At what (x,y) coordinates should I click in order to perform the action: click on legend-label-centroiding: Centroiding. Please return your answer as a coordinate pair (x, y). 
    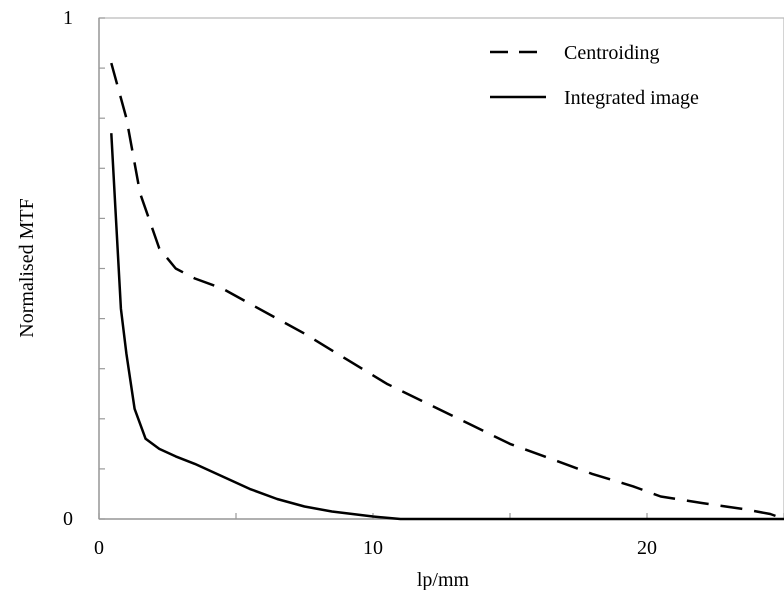
    Looking at the image, I should click on (612, 53).